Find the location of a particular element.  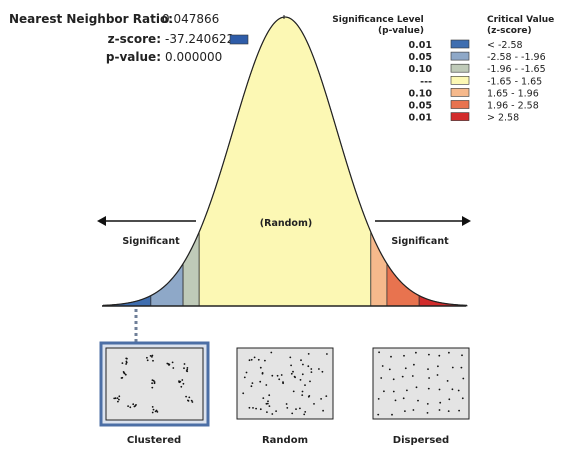

legend-critical-header: Critical Value is located at coordinates (520, 20).